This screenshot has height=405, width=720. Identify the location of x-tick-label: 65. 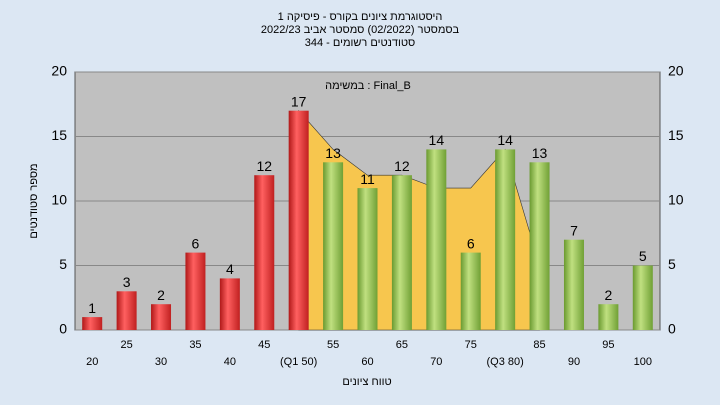
(402, 345).